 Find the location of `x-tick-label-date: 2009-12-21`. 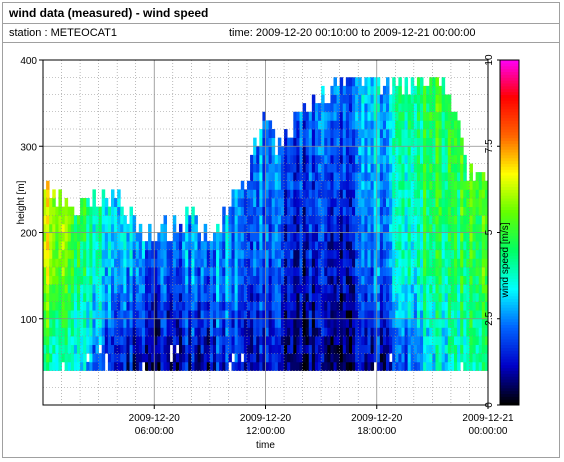

x-tick-label-date: 2009-12-21 is located at coordinates (488, 418).